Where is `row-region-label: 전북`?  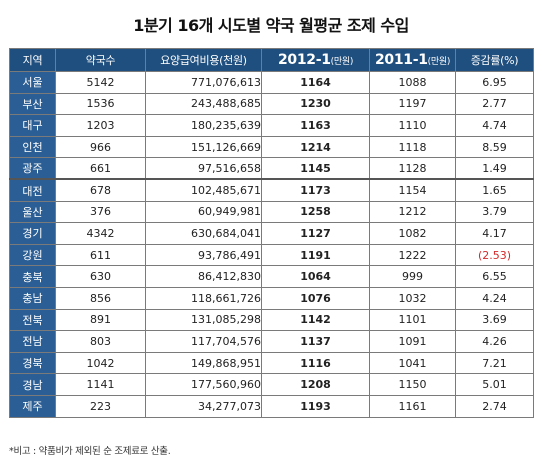 row-region-label: 전북 is located at coordinates (32, 320).